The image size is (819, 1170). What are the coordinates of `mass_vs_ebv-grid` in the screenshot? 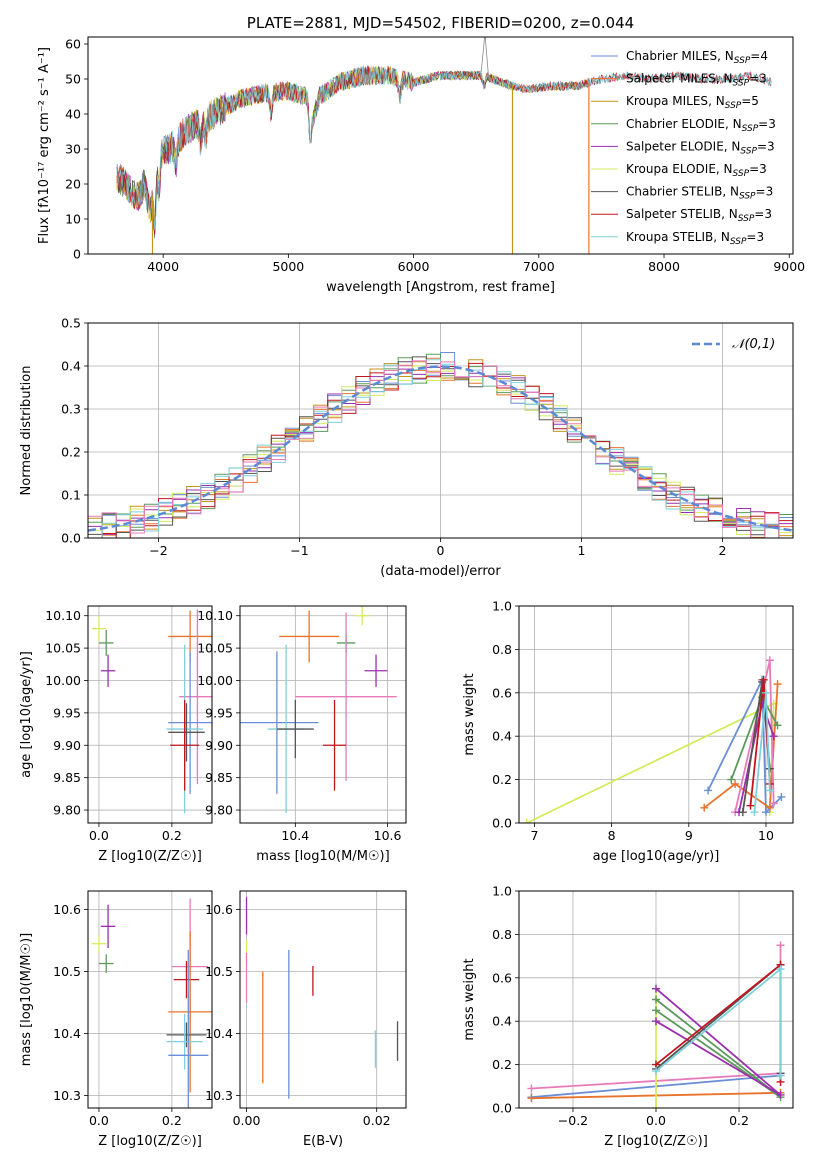 It's located at (323, 999).